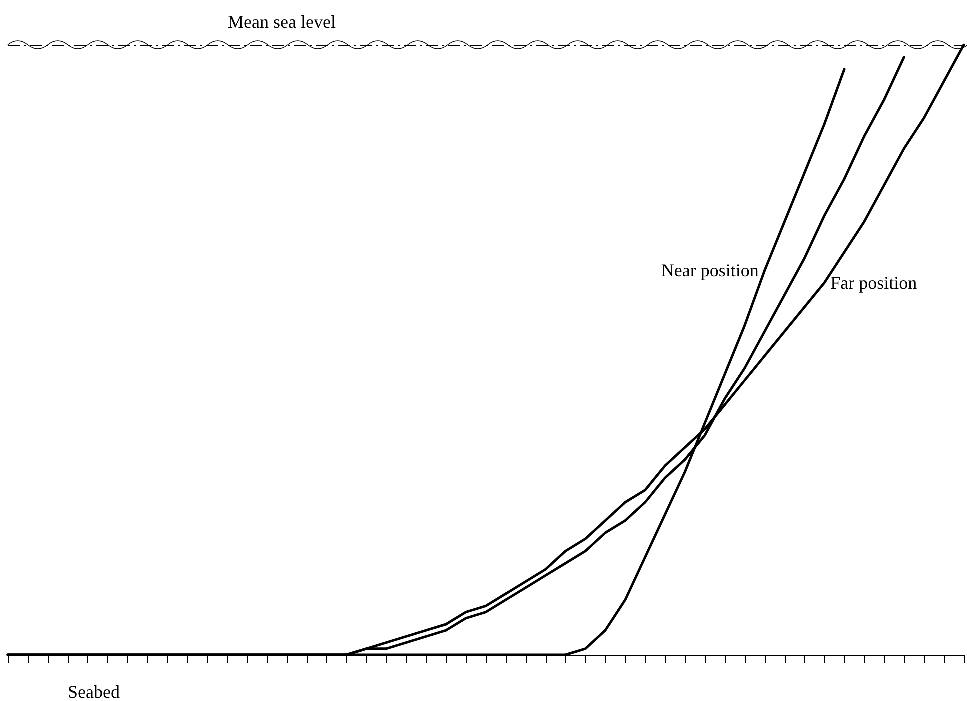 Image resolution: width=967 pixels, height=701 pixels. Describe the element at coordinates (874, 282) in the screenshot. I see `series-label: Far position` at that location.